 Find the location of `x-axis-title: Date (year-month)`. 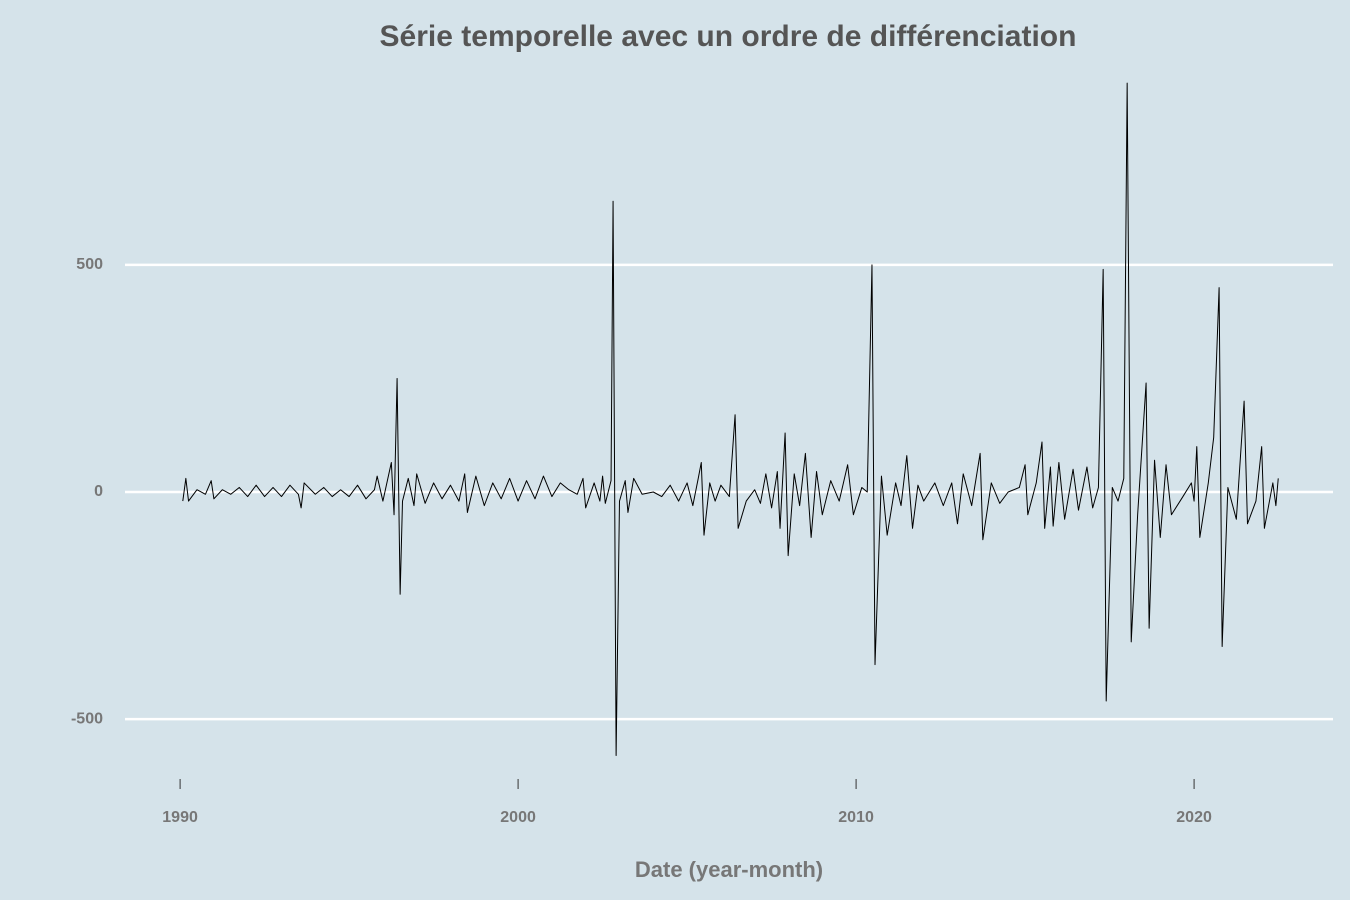

x-axis-title: Date (year-month) is located at coordinates (729, 869).